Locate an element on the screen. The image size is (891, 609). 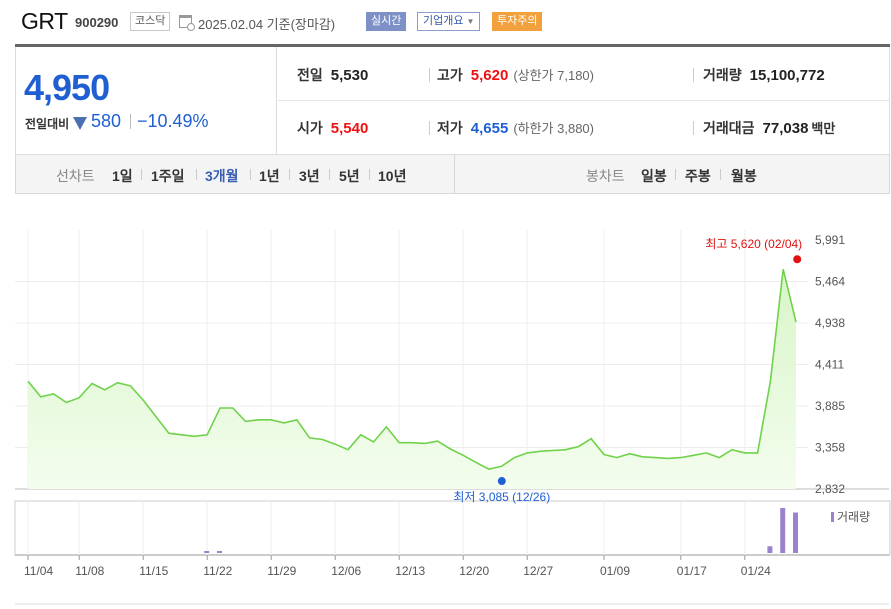
y-axis: 5,991 5,464 4,938 4,411 3,885 3,358 2,832 is located at coordinates (830, 364).